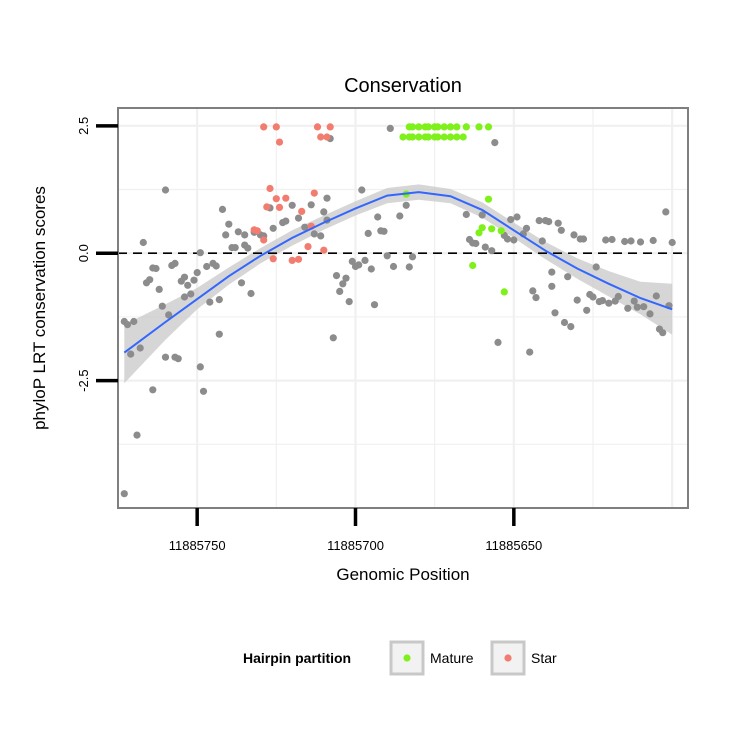  Describe the element at coordinates (452, 658) in the screenshot. I see `legend-label-mature: Mature` at that location.